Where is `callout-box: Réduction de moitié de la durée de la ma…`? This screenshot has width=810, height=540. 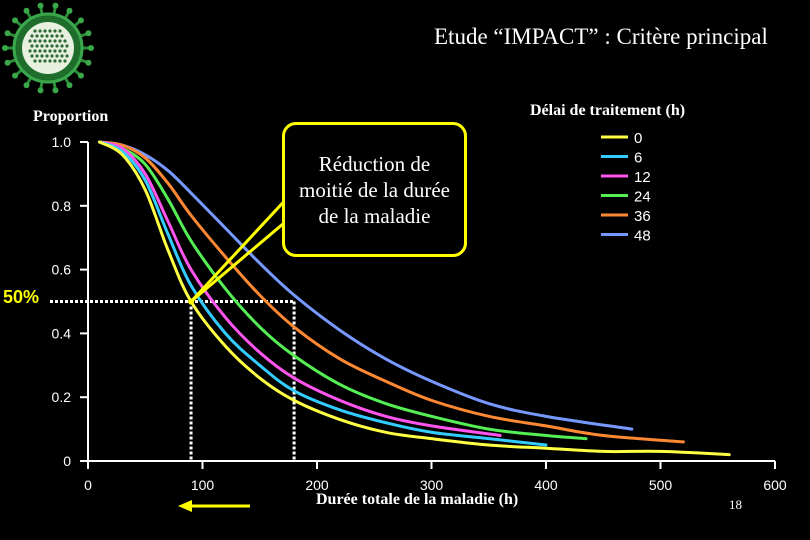
callout-box: Réduction de moitié de la durée de la ma… is located at coordinates (374, 189).